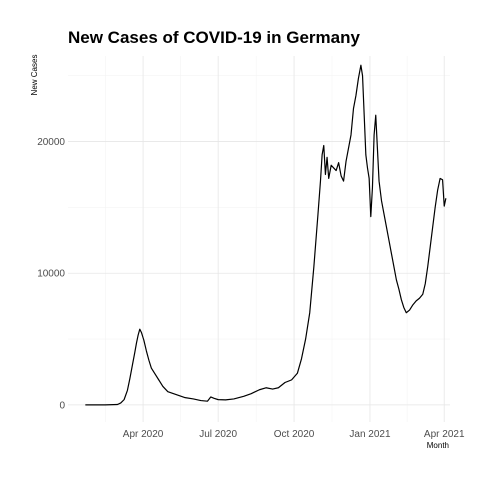 The width and height of the screenshot is (480, 480). What do you see at coordinates (62, 405) in the screenshot?
I see `y-tick-label: 0` at bounding box center [62, 405].